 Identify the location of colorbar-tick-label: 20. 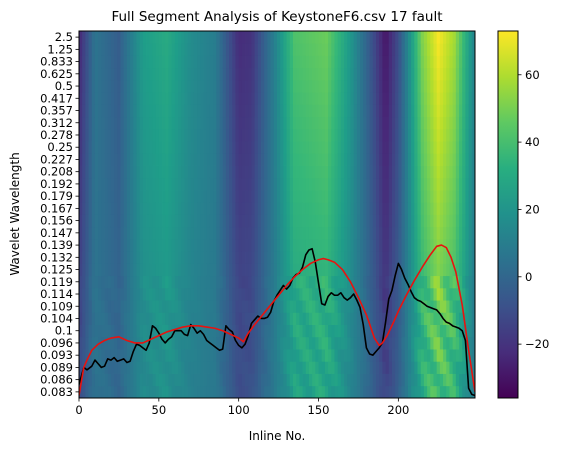
(532, 209).